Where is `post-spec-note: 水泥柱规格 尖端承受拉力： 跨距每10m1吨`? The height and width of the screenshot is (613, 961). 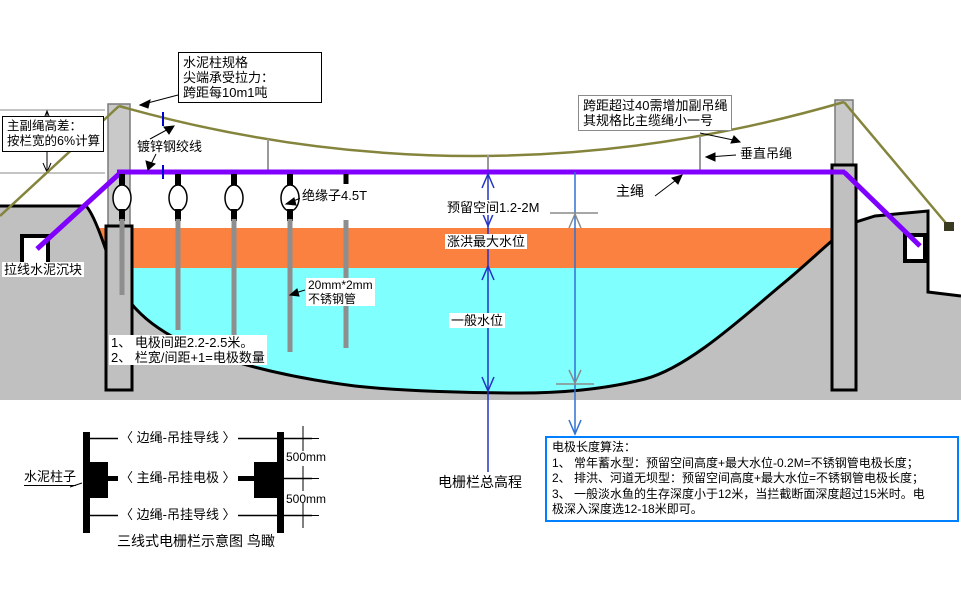
post-spec-note: 水泥柱规格 尖端承受拉力： 跨距每10m1吨 is located at coordinates (250, 77).